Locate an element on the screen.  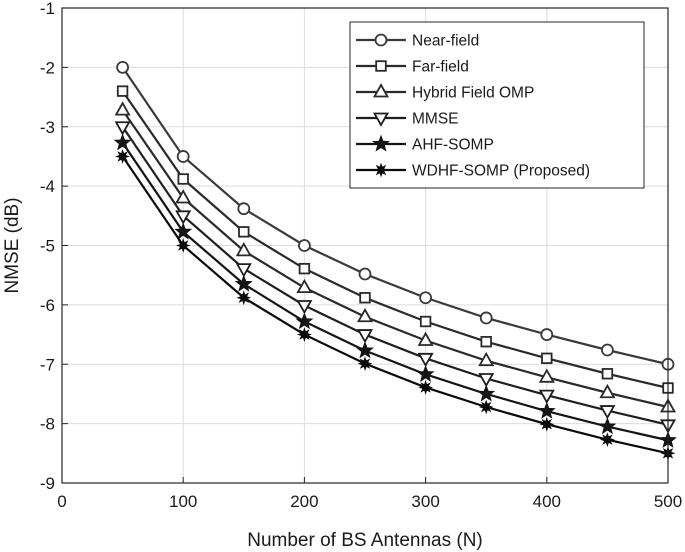
x-axis-label: Number of BS Antennas (N) is located at coordinates (365, 540).